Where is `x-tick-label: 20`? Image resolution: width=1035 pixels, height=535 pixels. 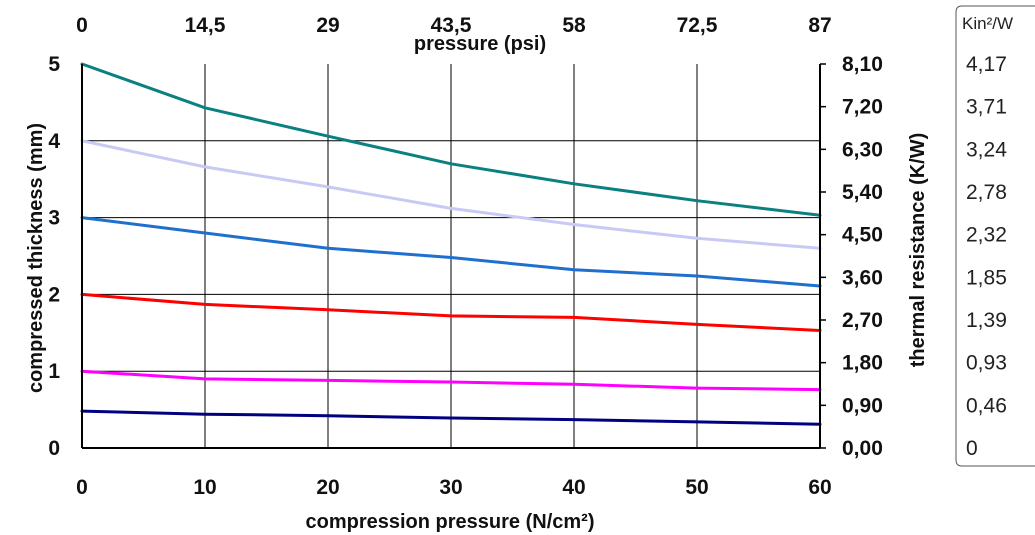 x-tick-label: 20 is located at coordinates (327, 487).